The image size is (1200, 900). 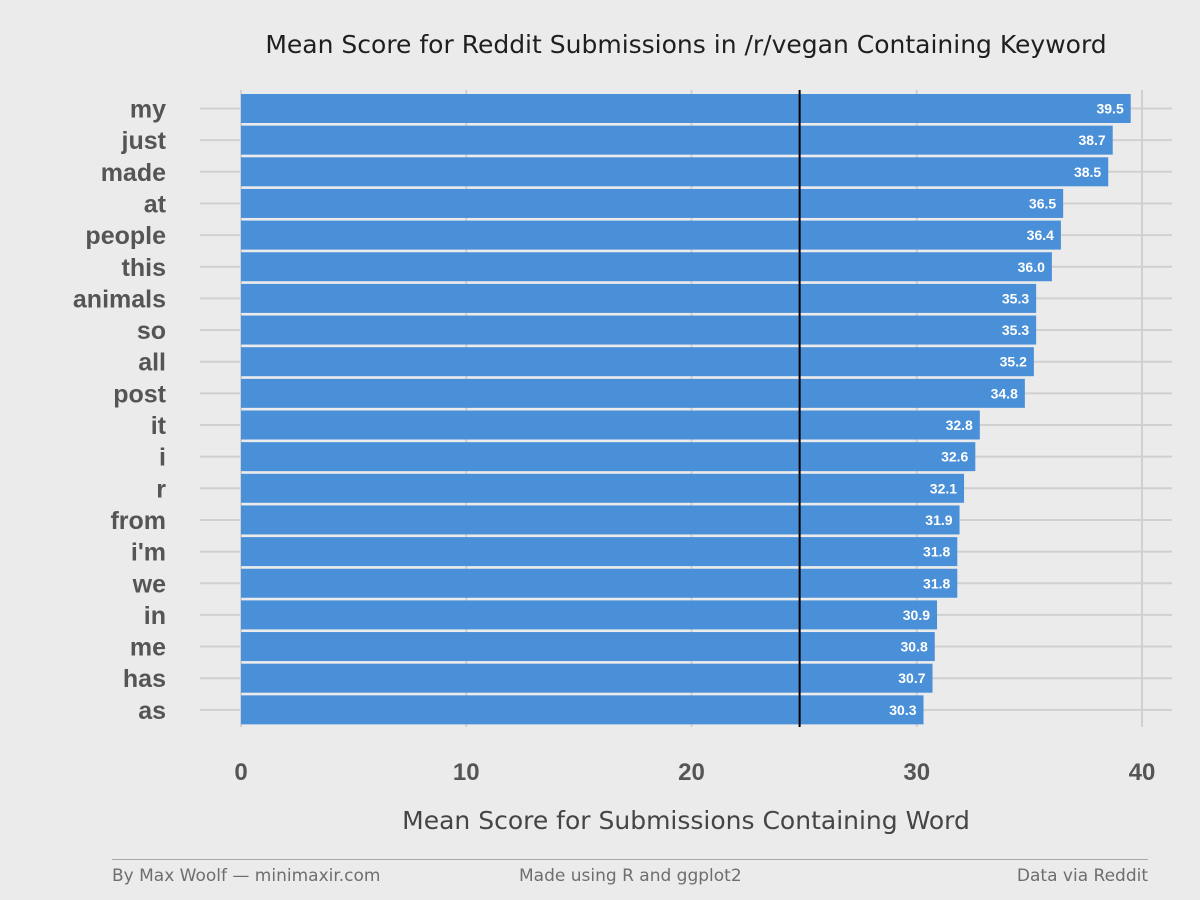 What do you see at coordinates (144, 141) in the screenshot?
I see `category-label: just` at bounding box center [144, 141].